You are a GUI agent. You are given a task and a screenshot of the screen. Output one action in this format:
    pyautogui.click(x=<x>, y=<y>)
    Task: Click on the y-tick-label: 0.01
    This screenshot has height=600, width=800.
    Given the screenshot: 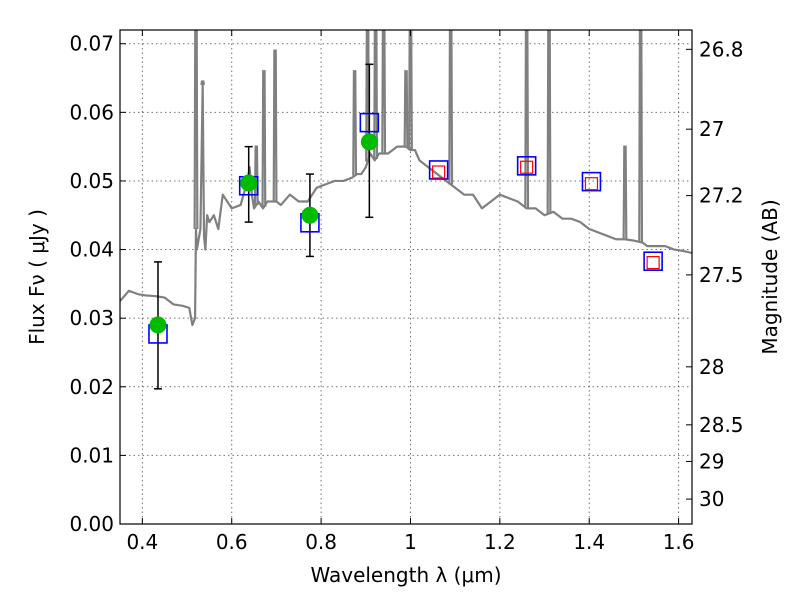 What is the action you would take?
    pyautogui.click(x=91, y=455)
    